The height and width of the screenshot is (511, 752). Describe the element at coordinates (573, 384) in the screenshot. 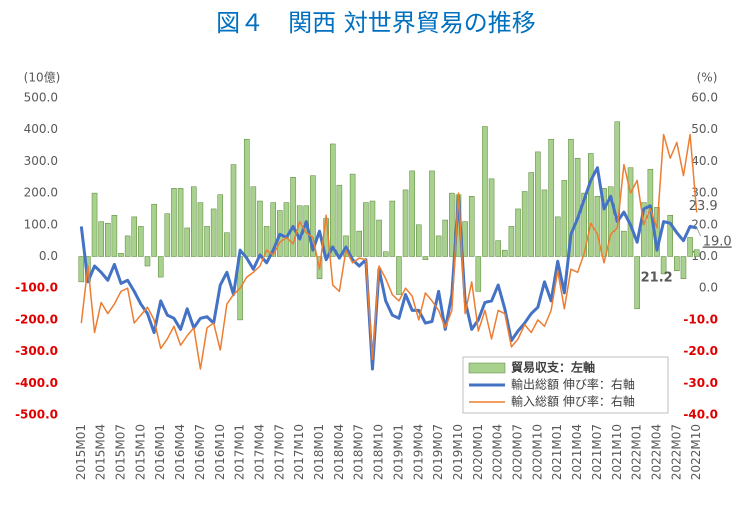

I see `legend-label: 輸出総額 伸び率：右軸` at that location.